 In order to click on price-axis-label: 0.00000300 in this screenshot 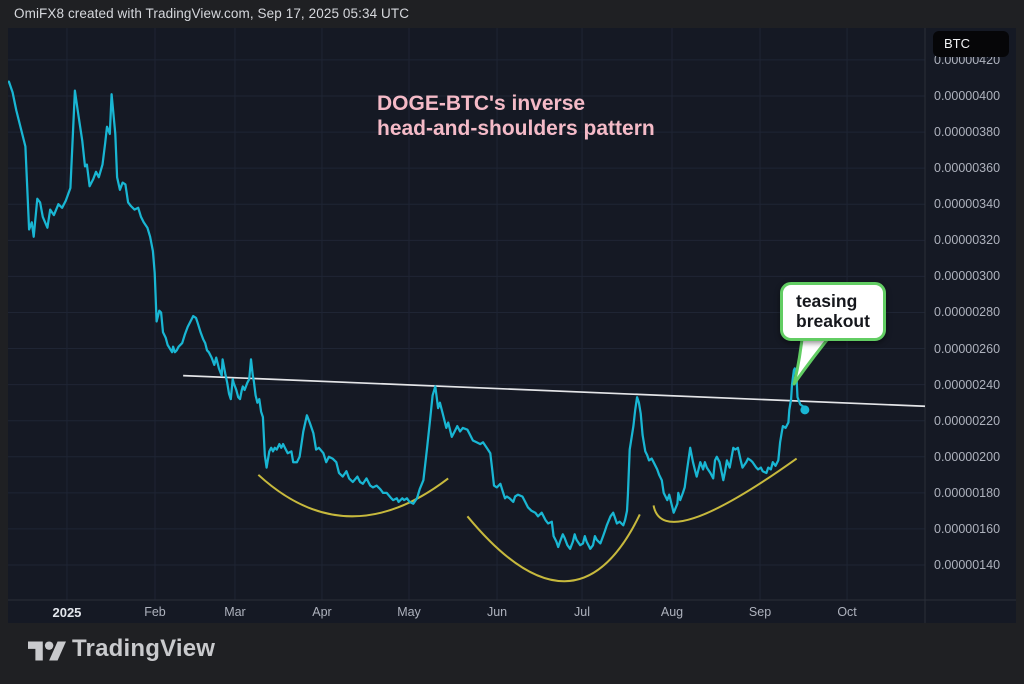, I will do `click(967, 276)`.